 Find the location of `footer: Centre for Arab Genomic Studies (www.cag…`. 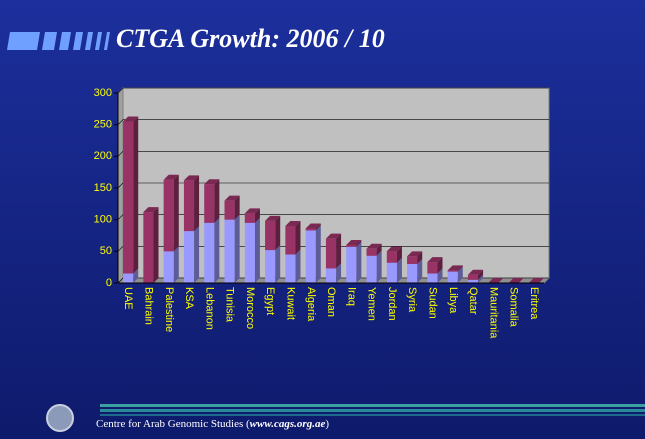

footer: Centre for Arab Genomic Studies (www.cag… is located at coordinates (212, 424).